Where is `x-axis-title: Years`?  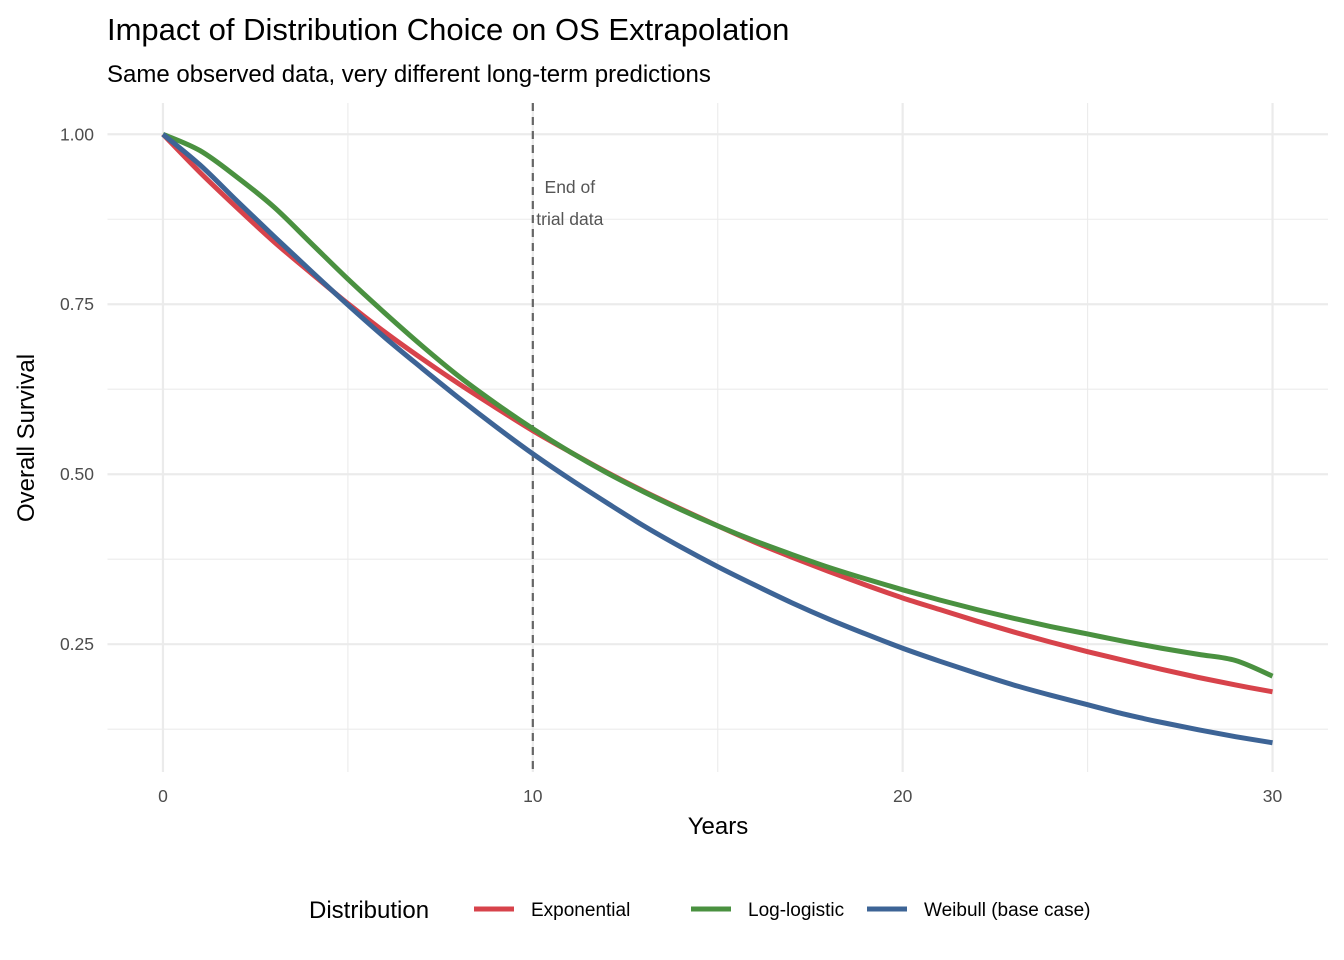
x-axis-title: Years is located at coordinates (718, 826).